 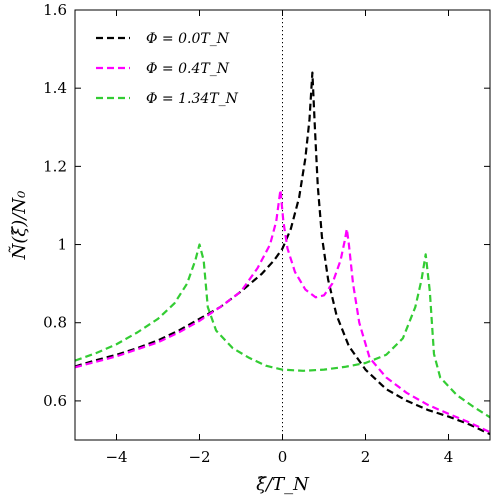 What do you see at coordinates (283, 457) in the screenshot?
I see `x-tick-label: 0` at bounding box center [283, 457].